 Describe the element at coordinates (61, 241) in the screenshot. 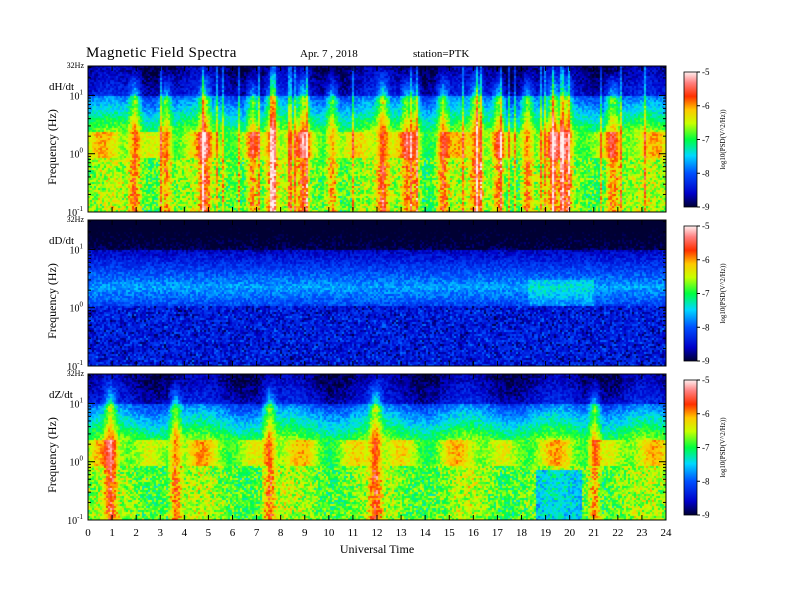

I see `component-label: dD/dt` at that location.